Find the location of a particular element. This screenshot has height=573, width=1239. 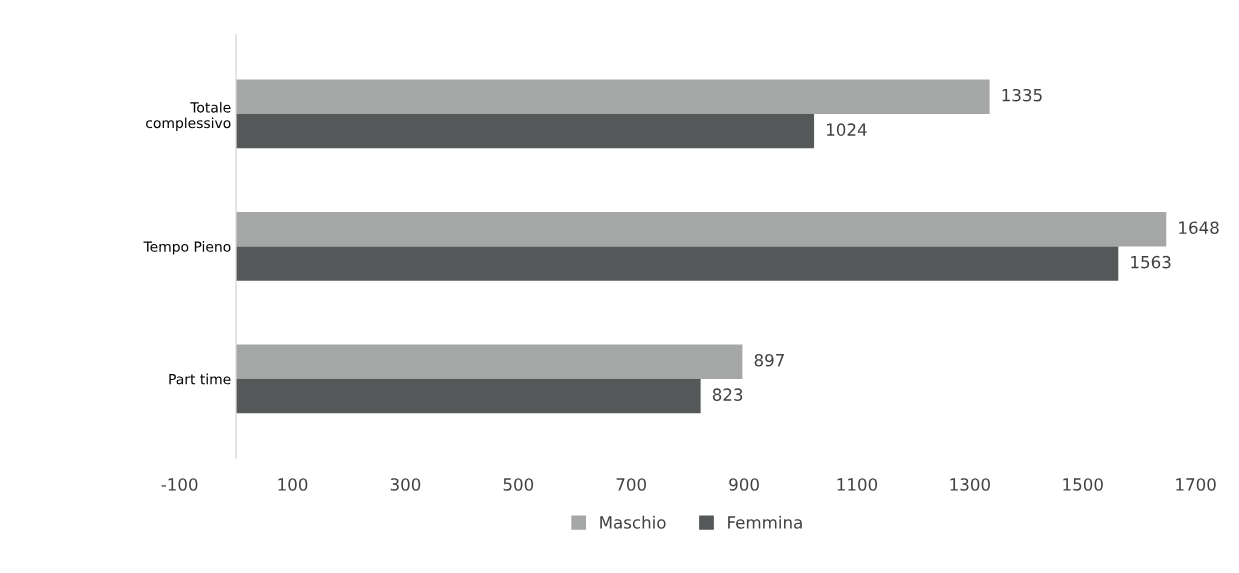

x-tick-label: -100 is located at coordinates (179, 484).